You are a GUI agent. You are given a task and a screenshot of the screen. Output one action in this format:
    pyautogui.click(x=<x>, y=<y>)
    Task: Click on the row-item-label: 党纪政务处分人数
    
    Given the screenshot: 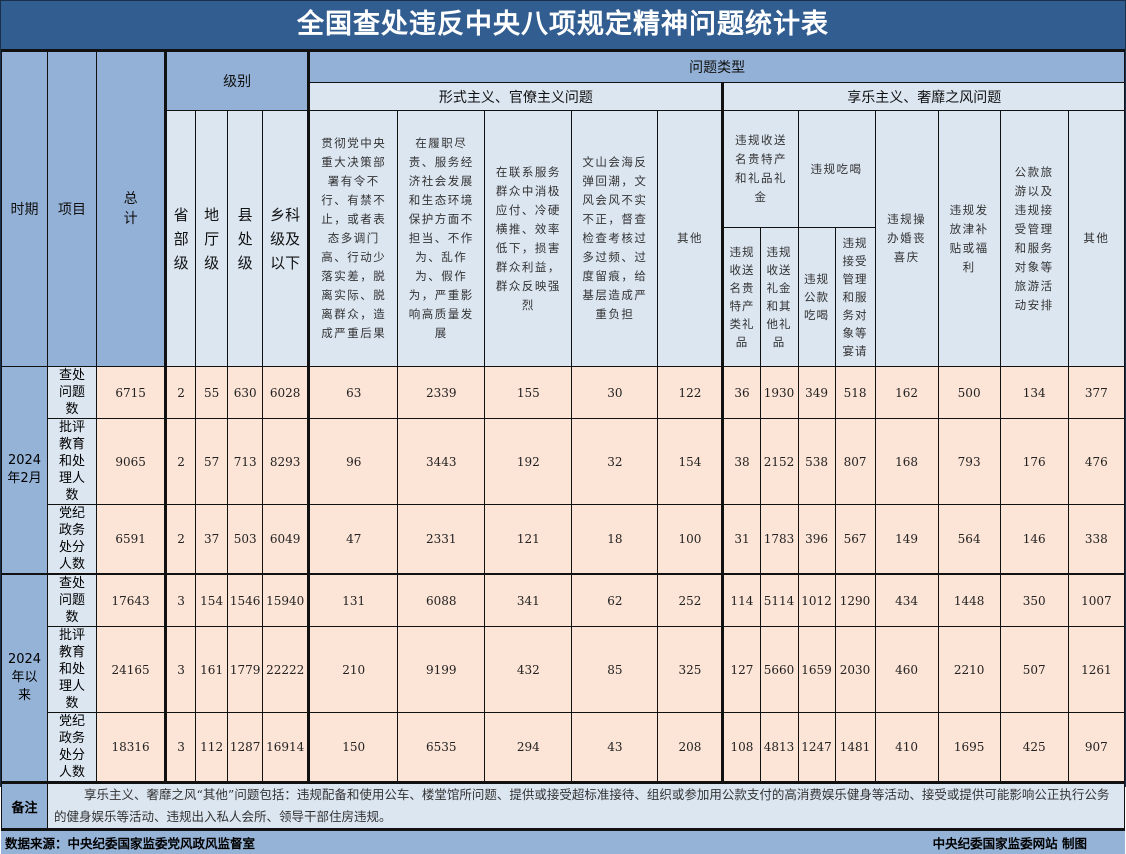 What is the action you would take?
    pyautogui.click(x=72, y=747)
    